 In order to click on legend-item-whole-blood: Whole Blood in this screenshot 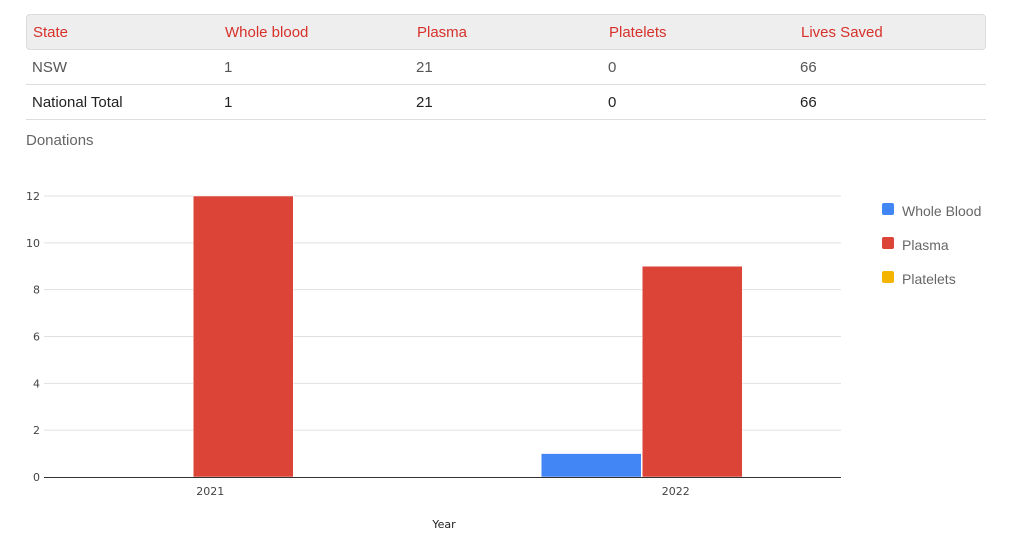, I will do `click(931, 211)`.